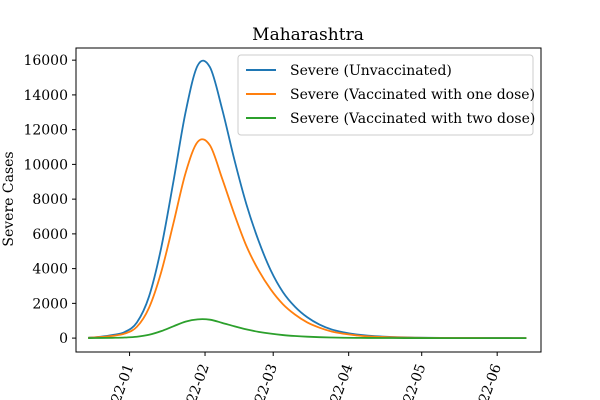 This screenshot has width=600, height=400. What do you see at coordinates (50, 270) in the screenshot?
I see `y-tick-label: 4000` at bounding box center [50, 270].